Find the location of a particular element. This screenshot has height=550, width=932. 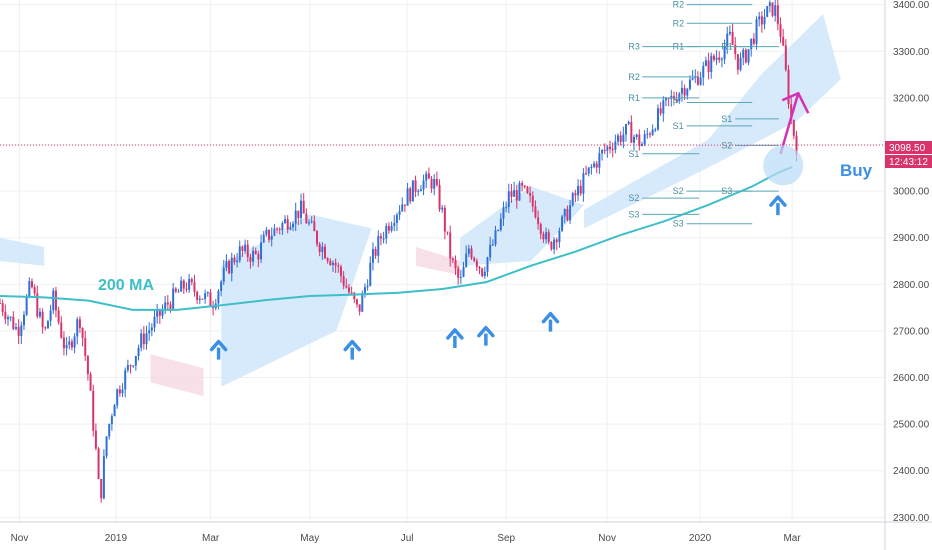

pivot-label: S1 is located at coordinates (633, 154).